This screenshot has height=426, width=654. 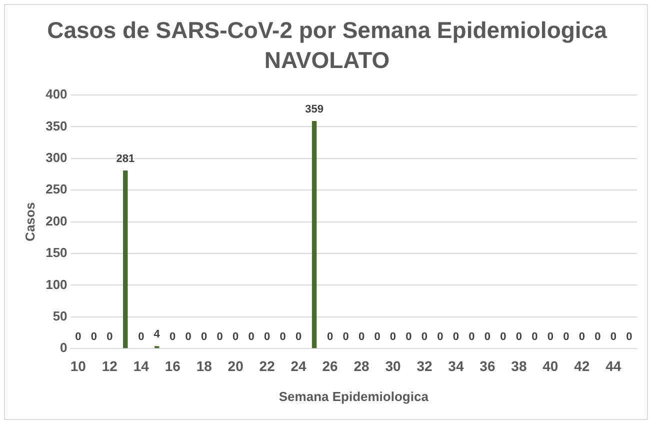 I want to click on y-axis-title: Casos, so click(x=30, y=222).